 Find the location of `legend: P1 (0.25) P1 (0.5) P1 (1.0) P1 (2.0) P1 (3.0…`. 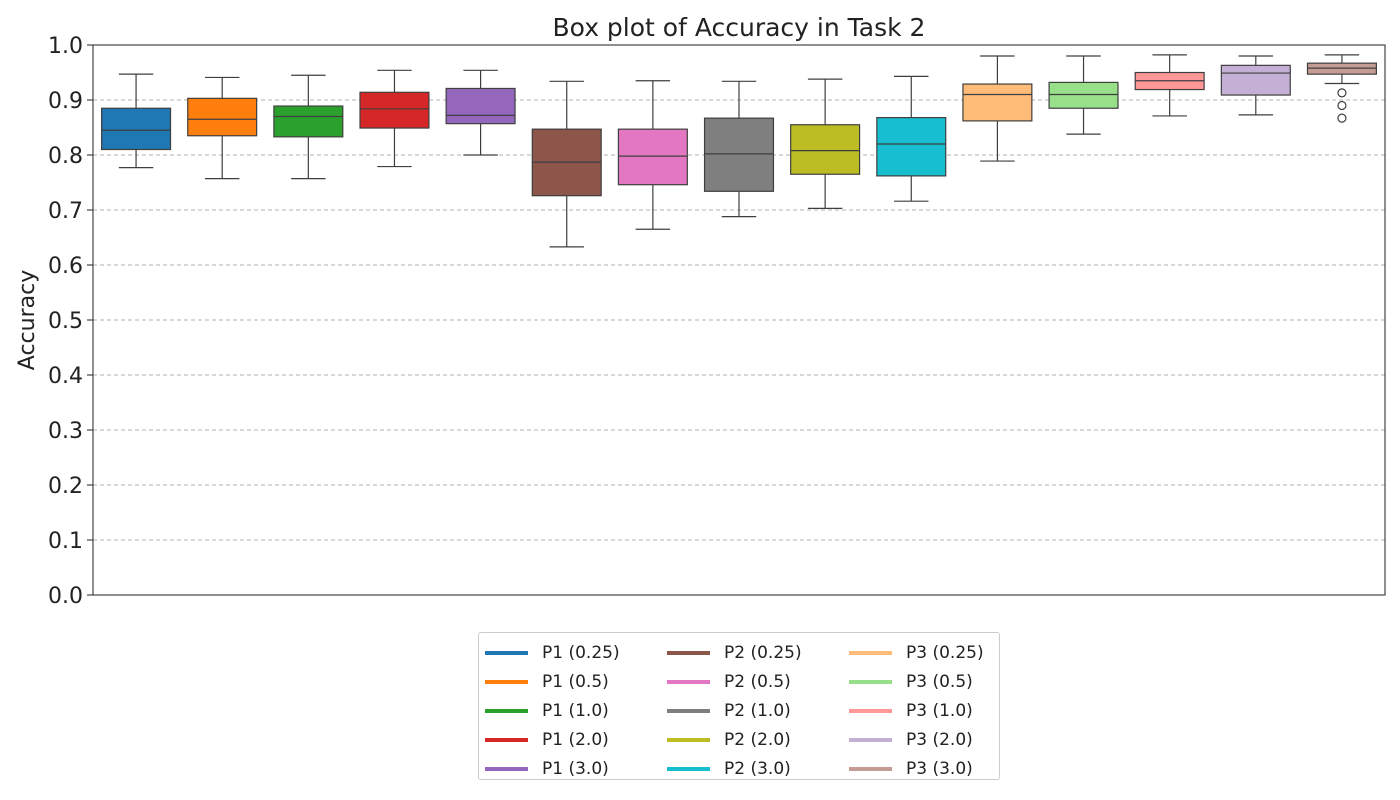

legend: P1 (0.25) P1 (0.5) P1 (1.0) P1 (2.0) P1 (3.0… is located at coordinates (739, 706).